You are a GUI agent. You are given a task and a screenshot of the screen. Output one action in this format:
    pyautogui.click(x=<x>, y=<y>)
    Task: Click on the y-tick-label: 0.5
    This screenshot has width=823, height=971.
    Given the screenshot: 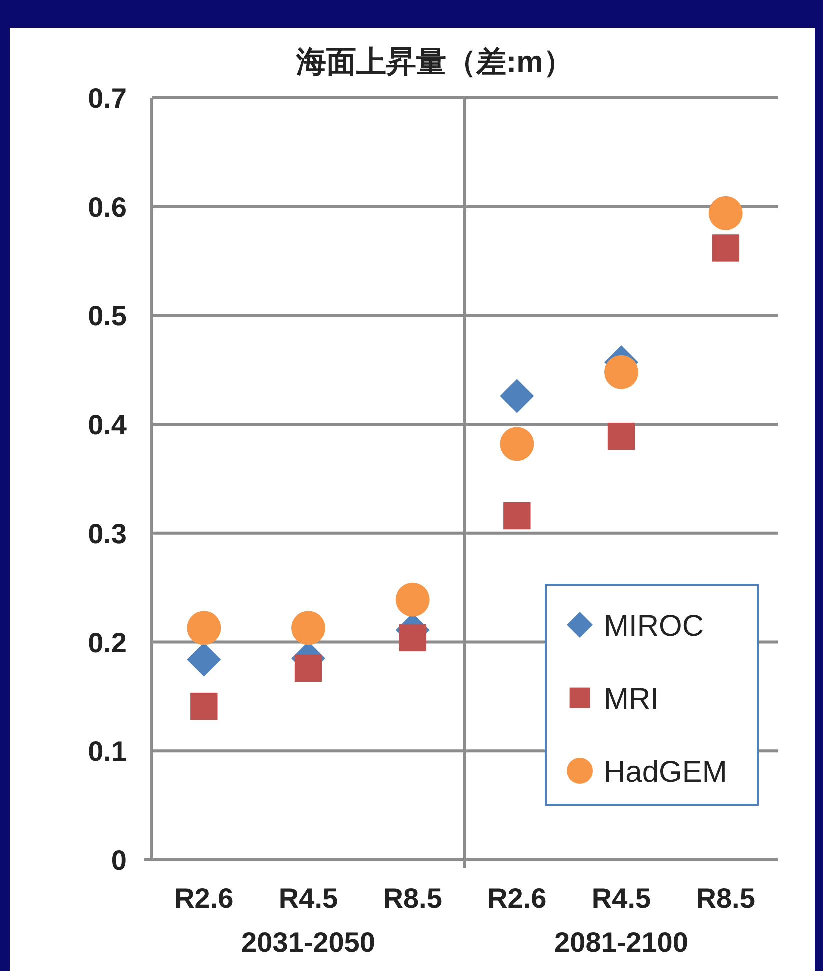 What is the action you would take?
    pyautogui.click(x=107, y=316)
    